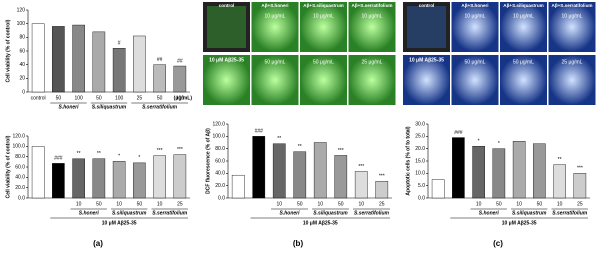 The height and width of the screenshot is (253, 596). I want to click on y-tick-label: 5.0, so click(421, 186).